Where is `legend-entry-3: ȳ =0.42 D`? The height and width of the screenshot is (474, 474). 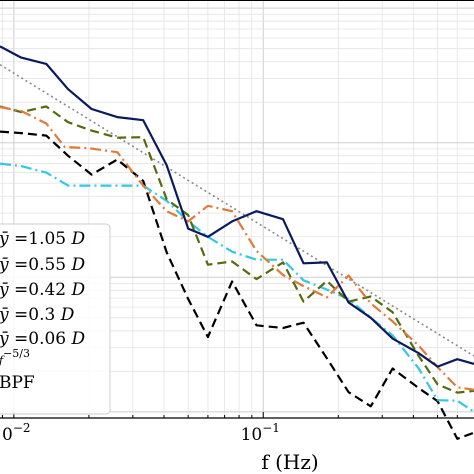
legend-entry-3: ȳ =0.42 D is located at coordinates (43, 290).